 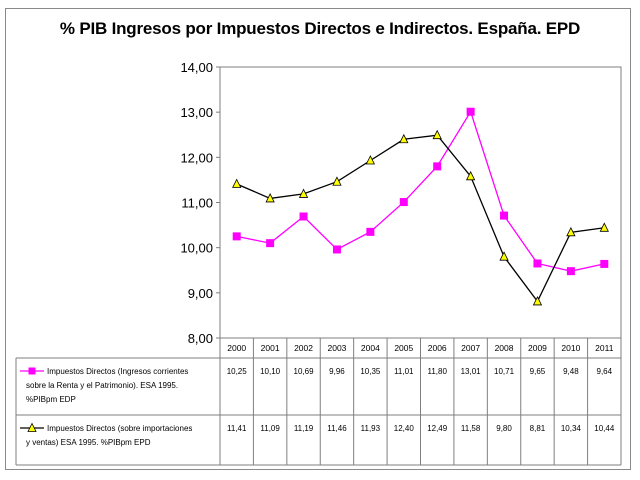 I want to click on data-label: 10,69, so click(x=304, y=371).